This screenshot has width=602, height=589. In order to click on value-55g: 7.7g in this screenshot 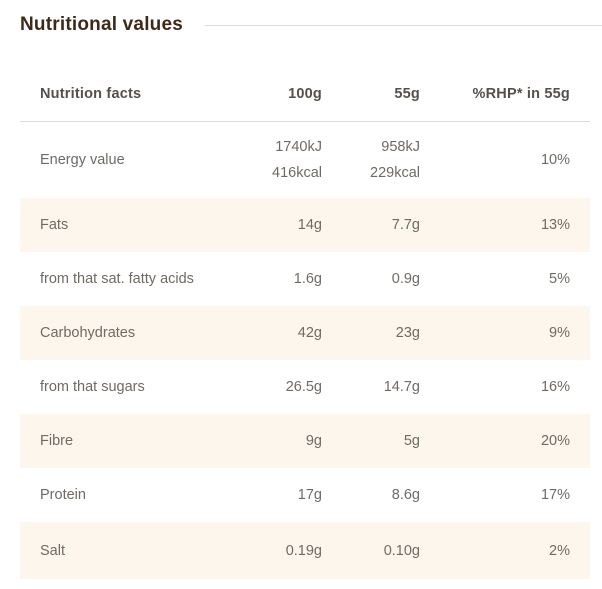, I will do `click(405, 225)`.